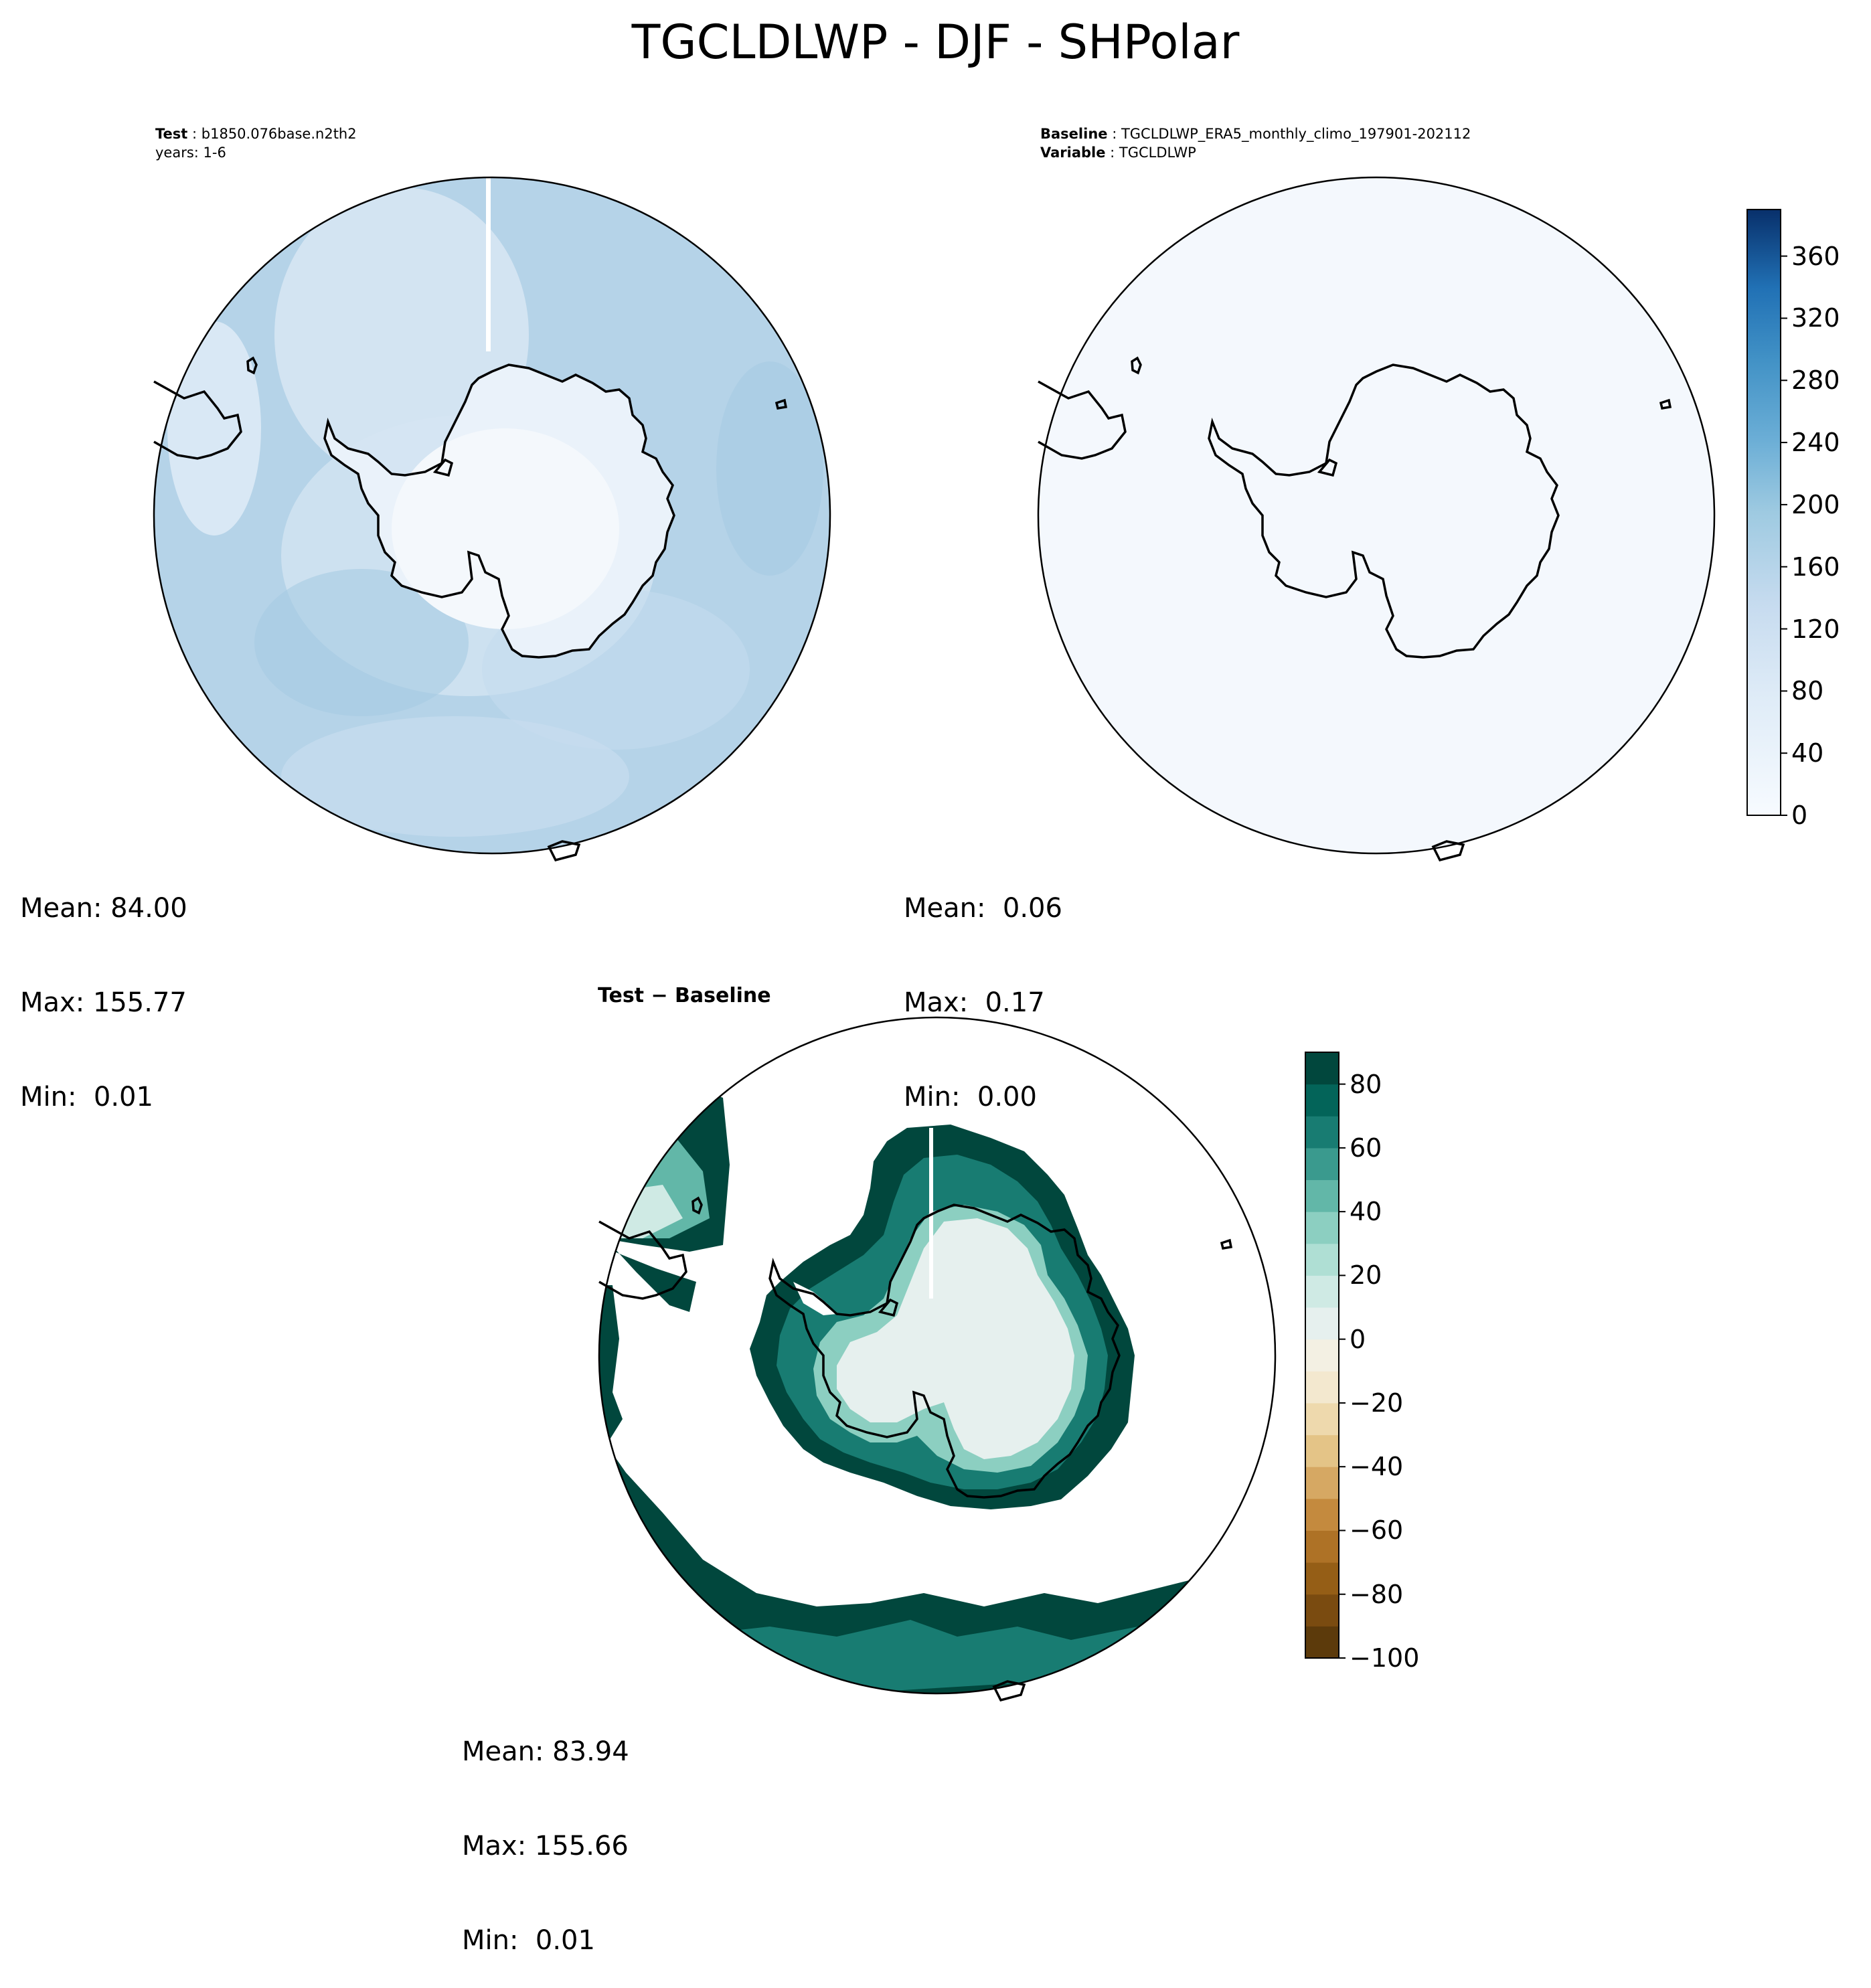 The width and height of the screenshot is (1871, 1988). Describe the element at coordinates (1366, 1148) in the screenshot. I see `colorbar-tick-label: 60` at that location.